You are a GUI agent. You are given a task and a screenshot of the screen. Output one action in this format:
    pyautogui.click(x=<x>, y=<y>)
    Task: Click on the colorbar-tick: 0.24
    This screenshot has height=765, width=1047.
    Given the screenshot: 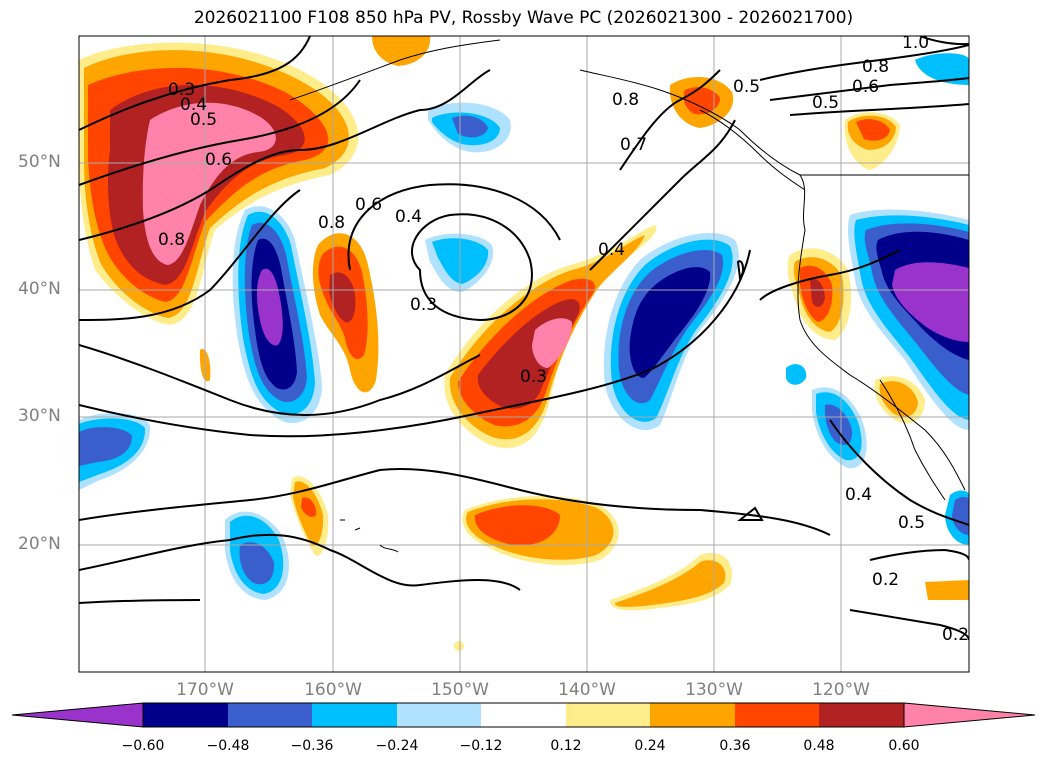 What is the action you would take?
    pyautogui.click(x=650, y=746)
    